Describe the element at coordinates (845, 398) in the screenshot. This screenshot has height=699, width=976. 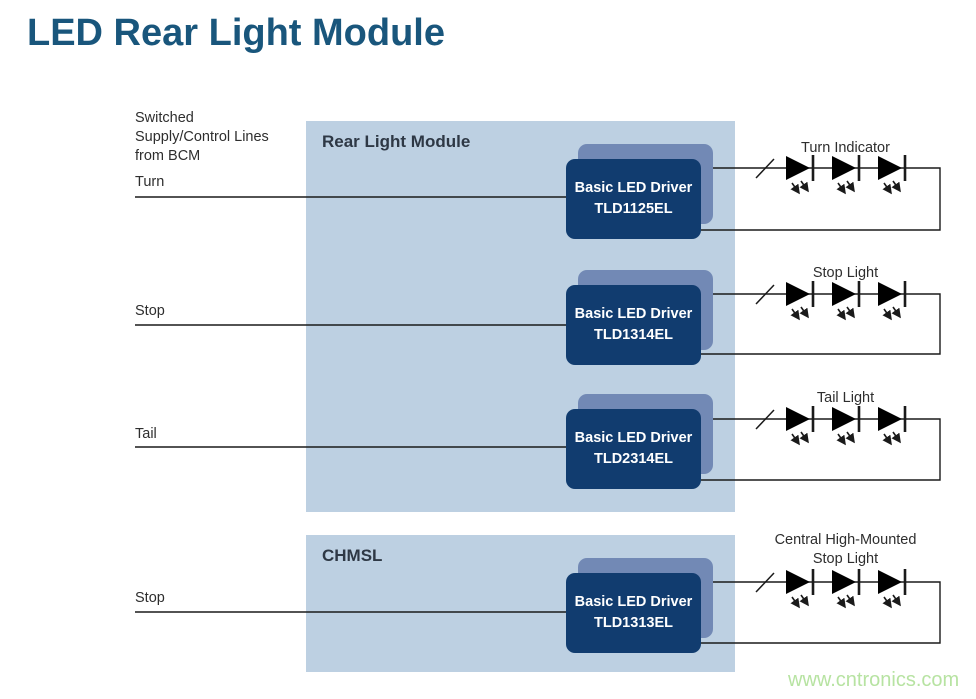
I see `output-label-tail-light: Tail Light` at that location.